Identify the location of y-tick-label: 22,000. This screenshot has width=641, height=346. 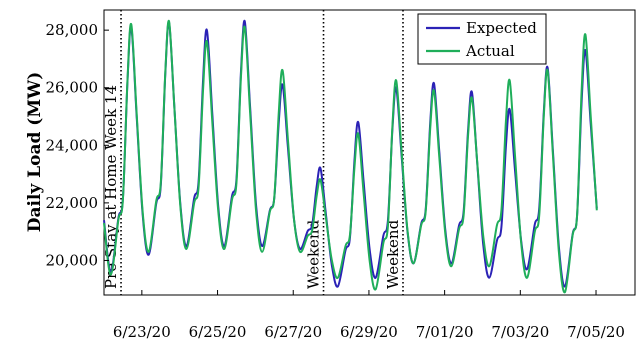
(72, 203).